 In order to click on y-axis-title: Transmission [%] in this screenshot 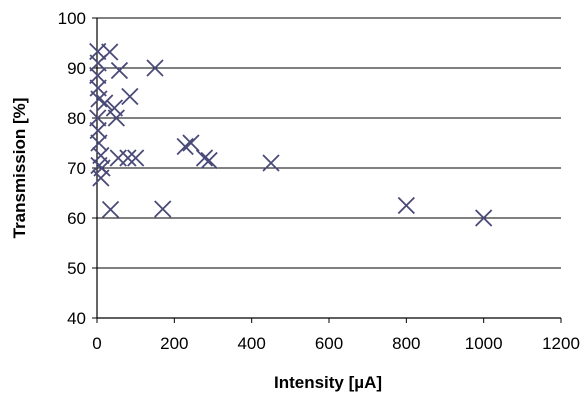, I will do `click(19, 168)`.